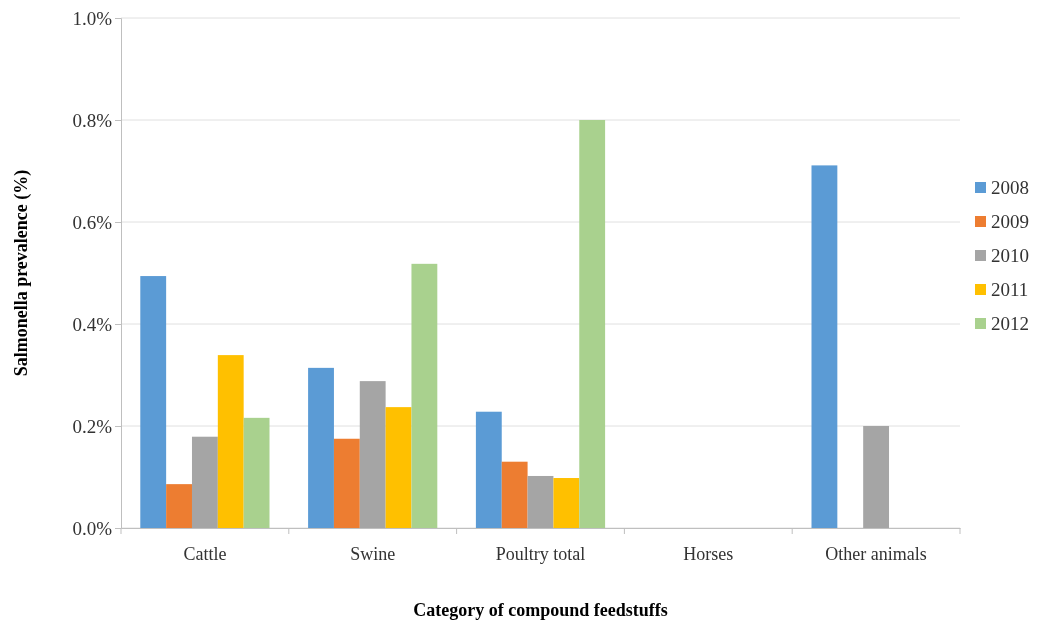 The height and width of the screenshot is (629, 1050). What do you see at coordinates (876, 553) in the screenshot?
I see `x-tick-label: Other animals` at bounding box center [876, 553].